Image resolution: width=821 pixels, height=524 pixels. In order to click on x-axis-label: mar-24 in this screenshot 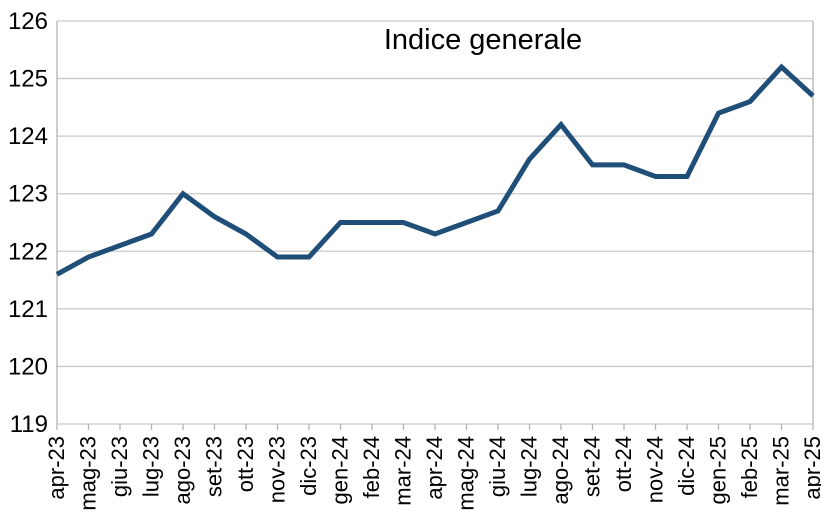, I will do `click(403, 471)`.